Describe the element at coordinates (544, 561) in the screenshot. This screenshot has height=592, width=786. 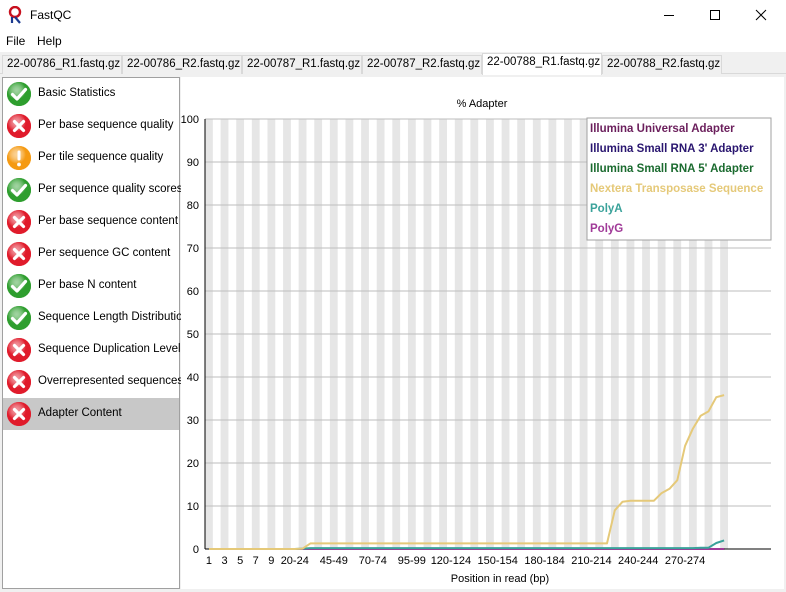
I see `x-tick-label: 180-184` at that location.